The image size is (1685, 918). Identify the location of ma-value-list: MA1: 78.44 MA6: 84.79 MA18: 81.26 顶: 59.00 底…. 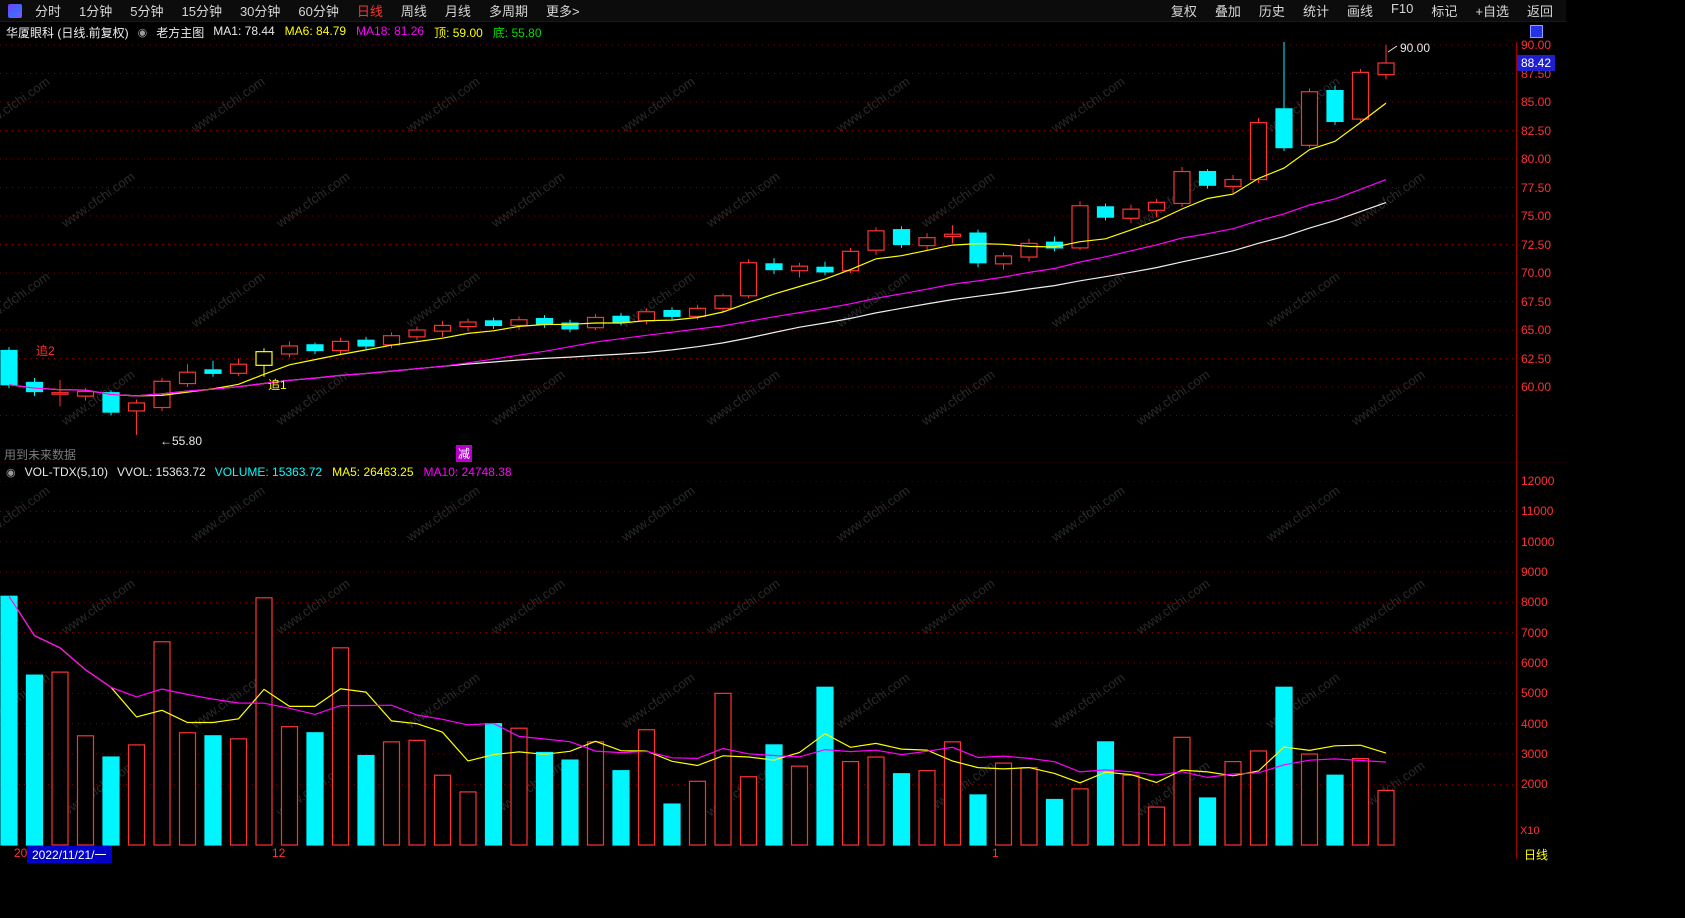
(377, 32).